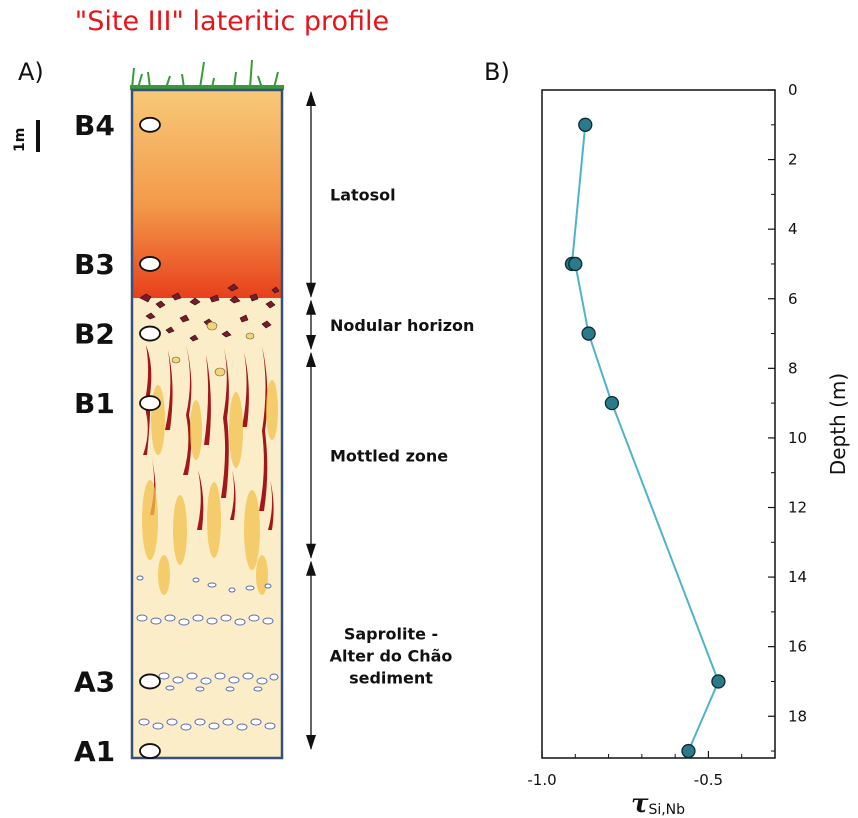 The width and height of the screenshot is (858, 818). Describe the element at coordinates (391, 655) in the screenshot. I see `zone-label: Alter do Chão` at that location.